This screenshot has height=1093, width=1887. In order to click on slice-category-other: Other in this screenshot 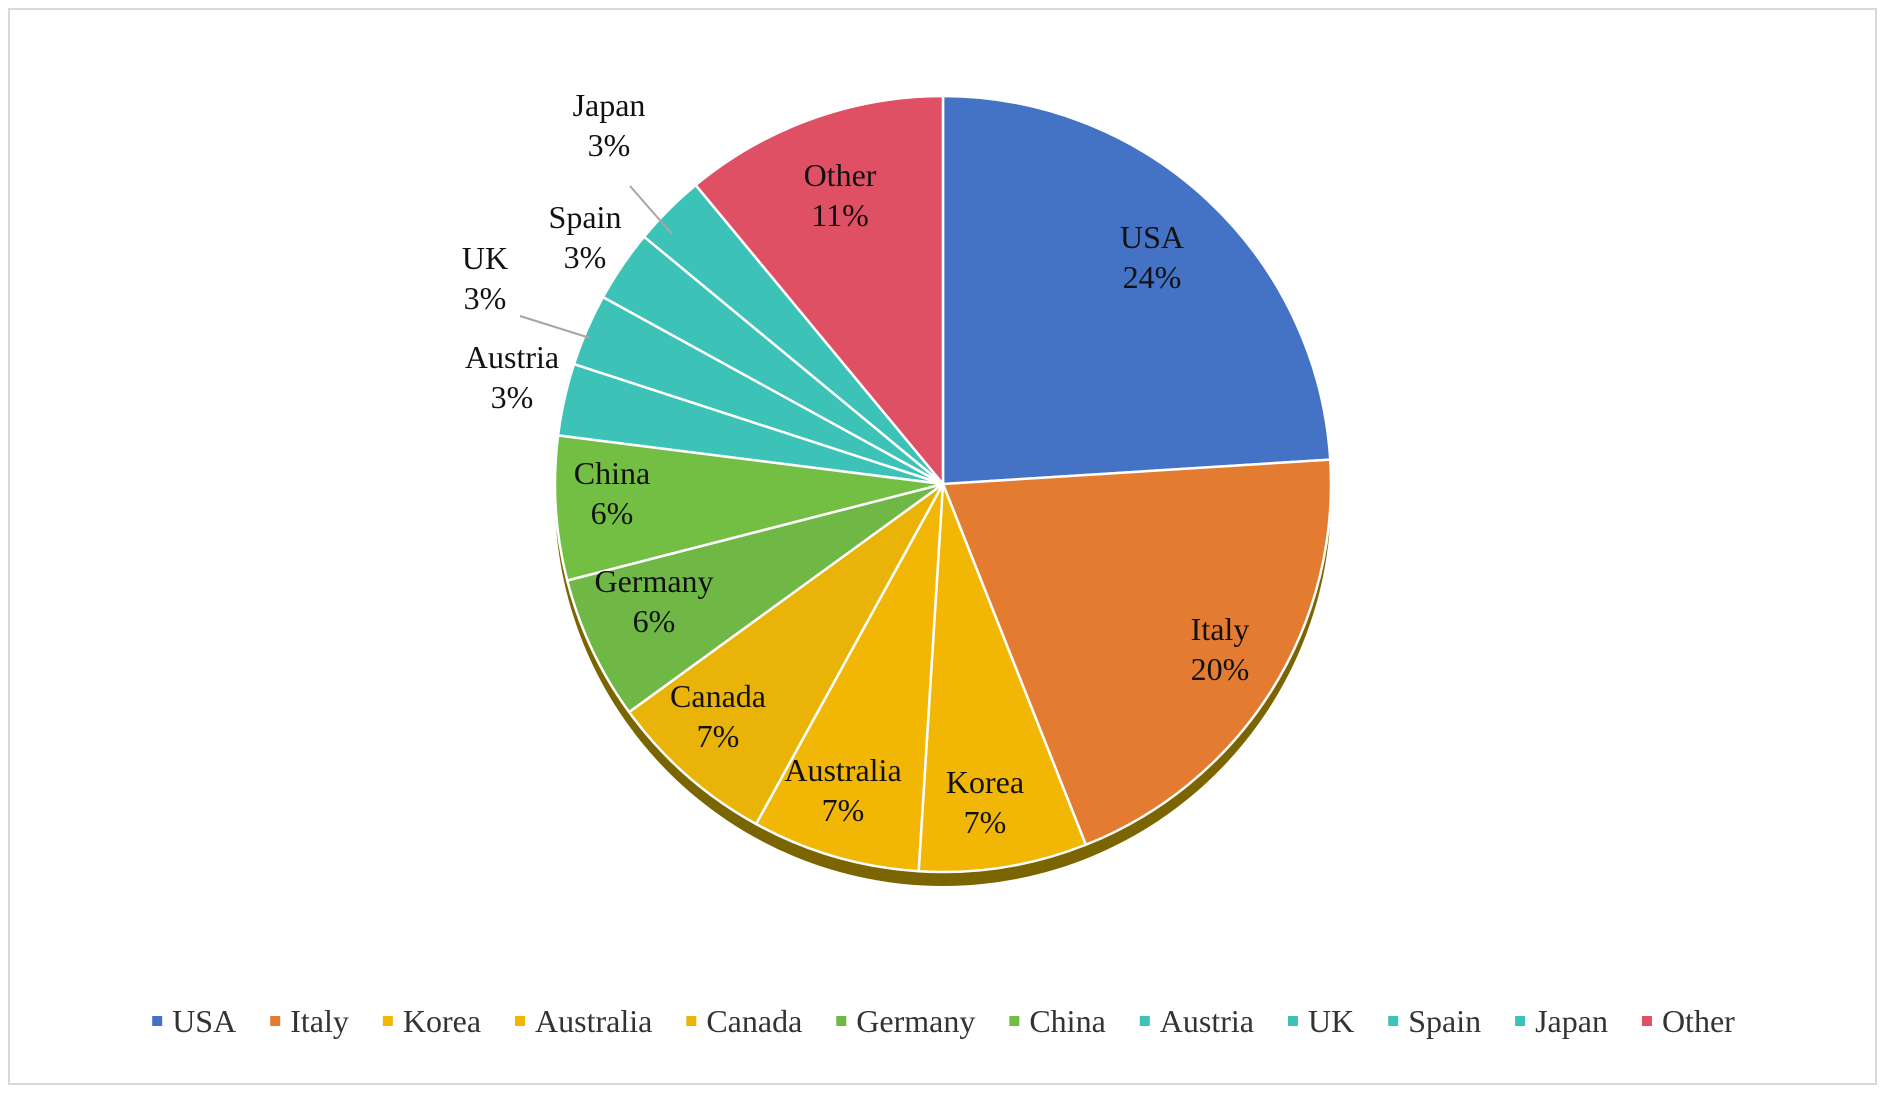, I will do `click(840, 175)`.